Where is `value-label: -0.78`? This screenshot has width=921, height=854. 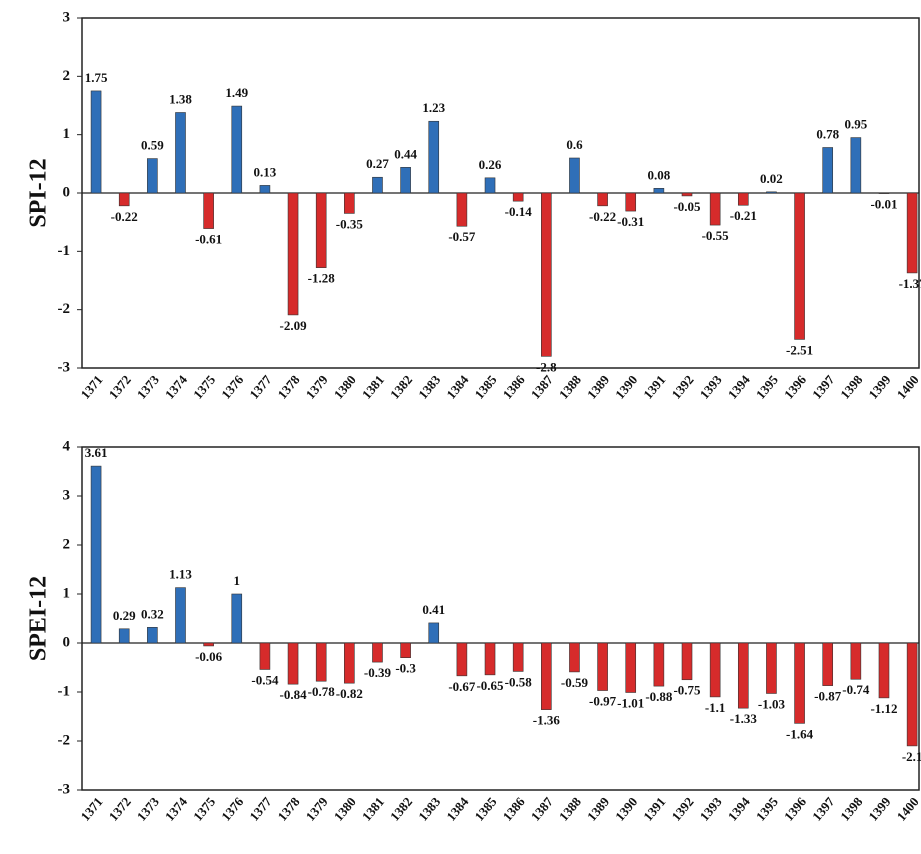 value-label: -0.78 is located at coordinates (322, 691).